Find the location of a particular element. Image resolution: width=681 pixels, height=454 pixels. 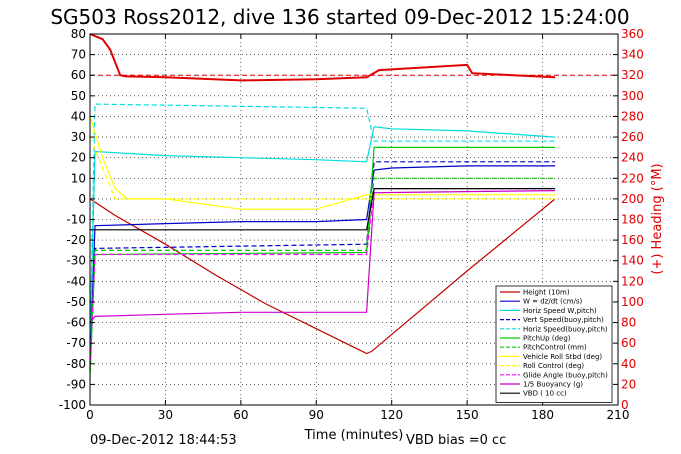

y-right-tick-label: 280 is located at coordinates (632, 116).